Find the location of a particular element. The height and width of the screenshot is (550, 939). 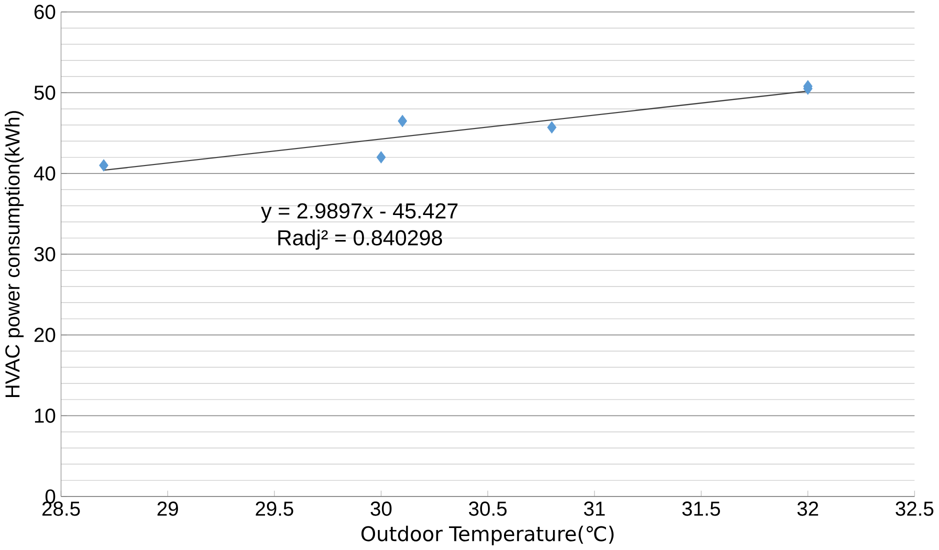

y-tick-label: 50 is located at coordinates (45, 93).